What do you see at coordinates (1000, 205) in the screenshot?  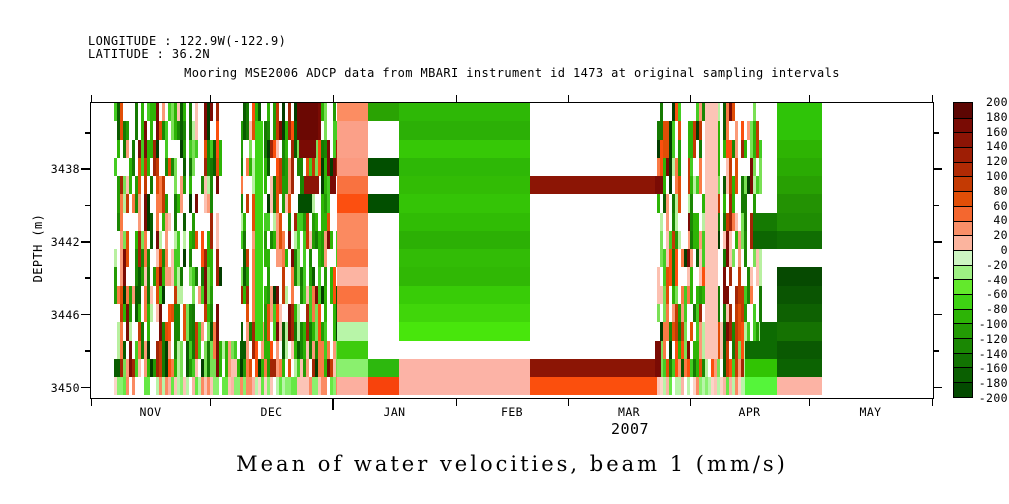 I see `colorbar-tick-label: 60` at bounding box center [1000, 205].